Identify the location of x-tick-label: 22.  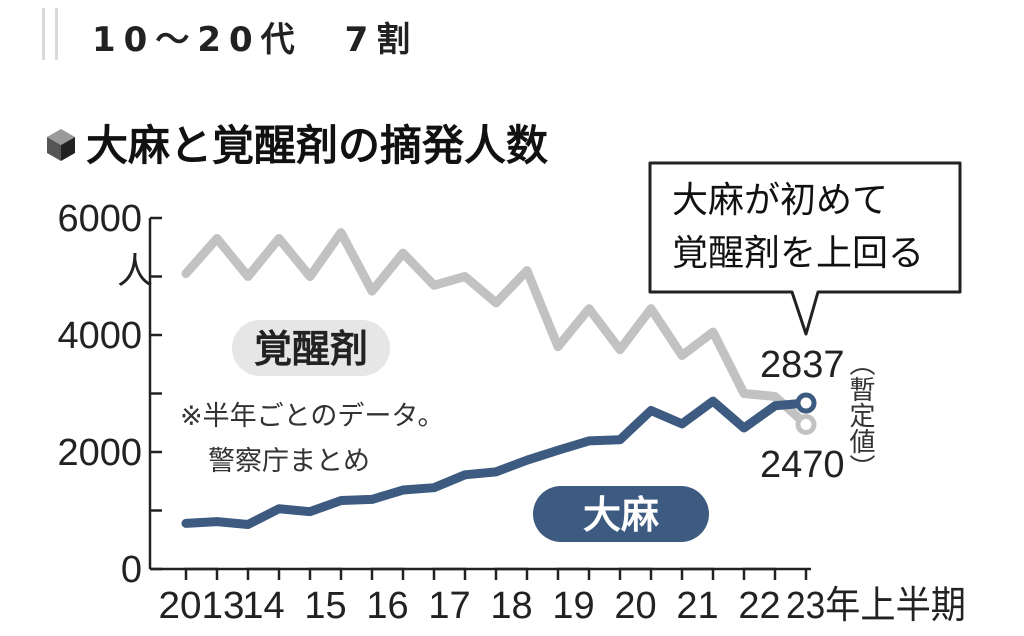
(759, 606).